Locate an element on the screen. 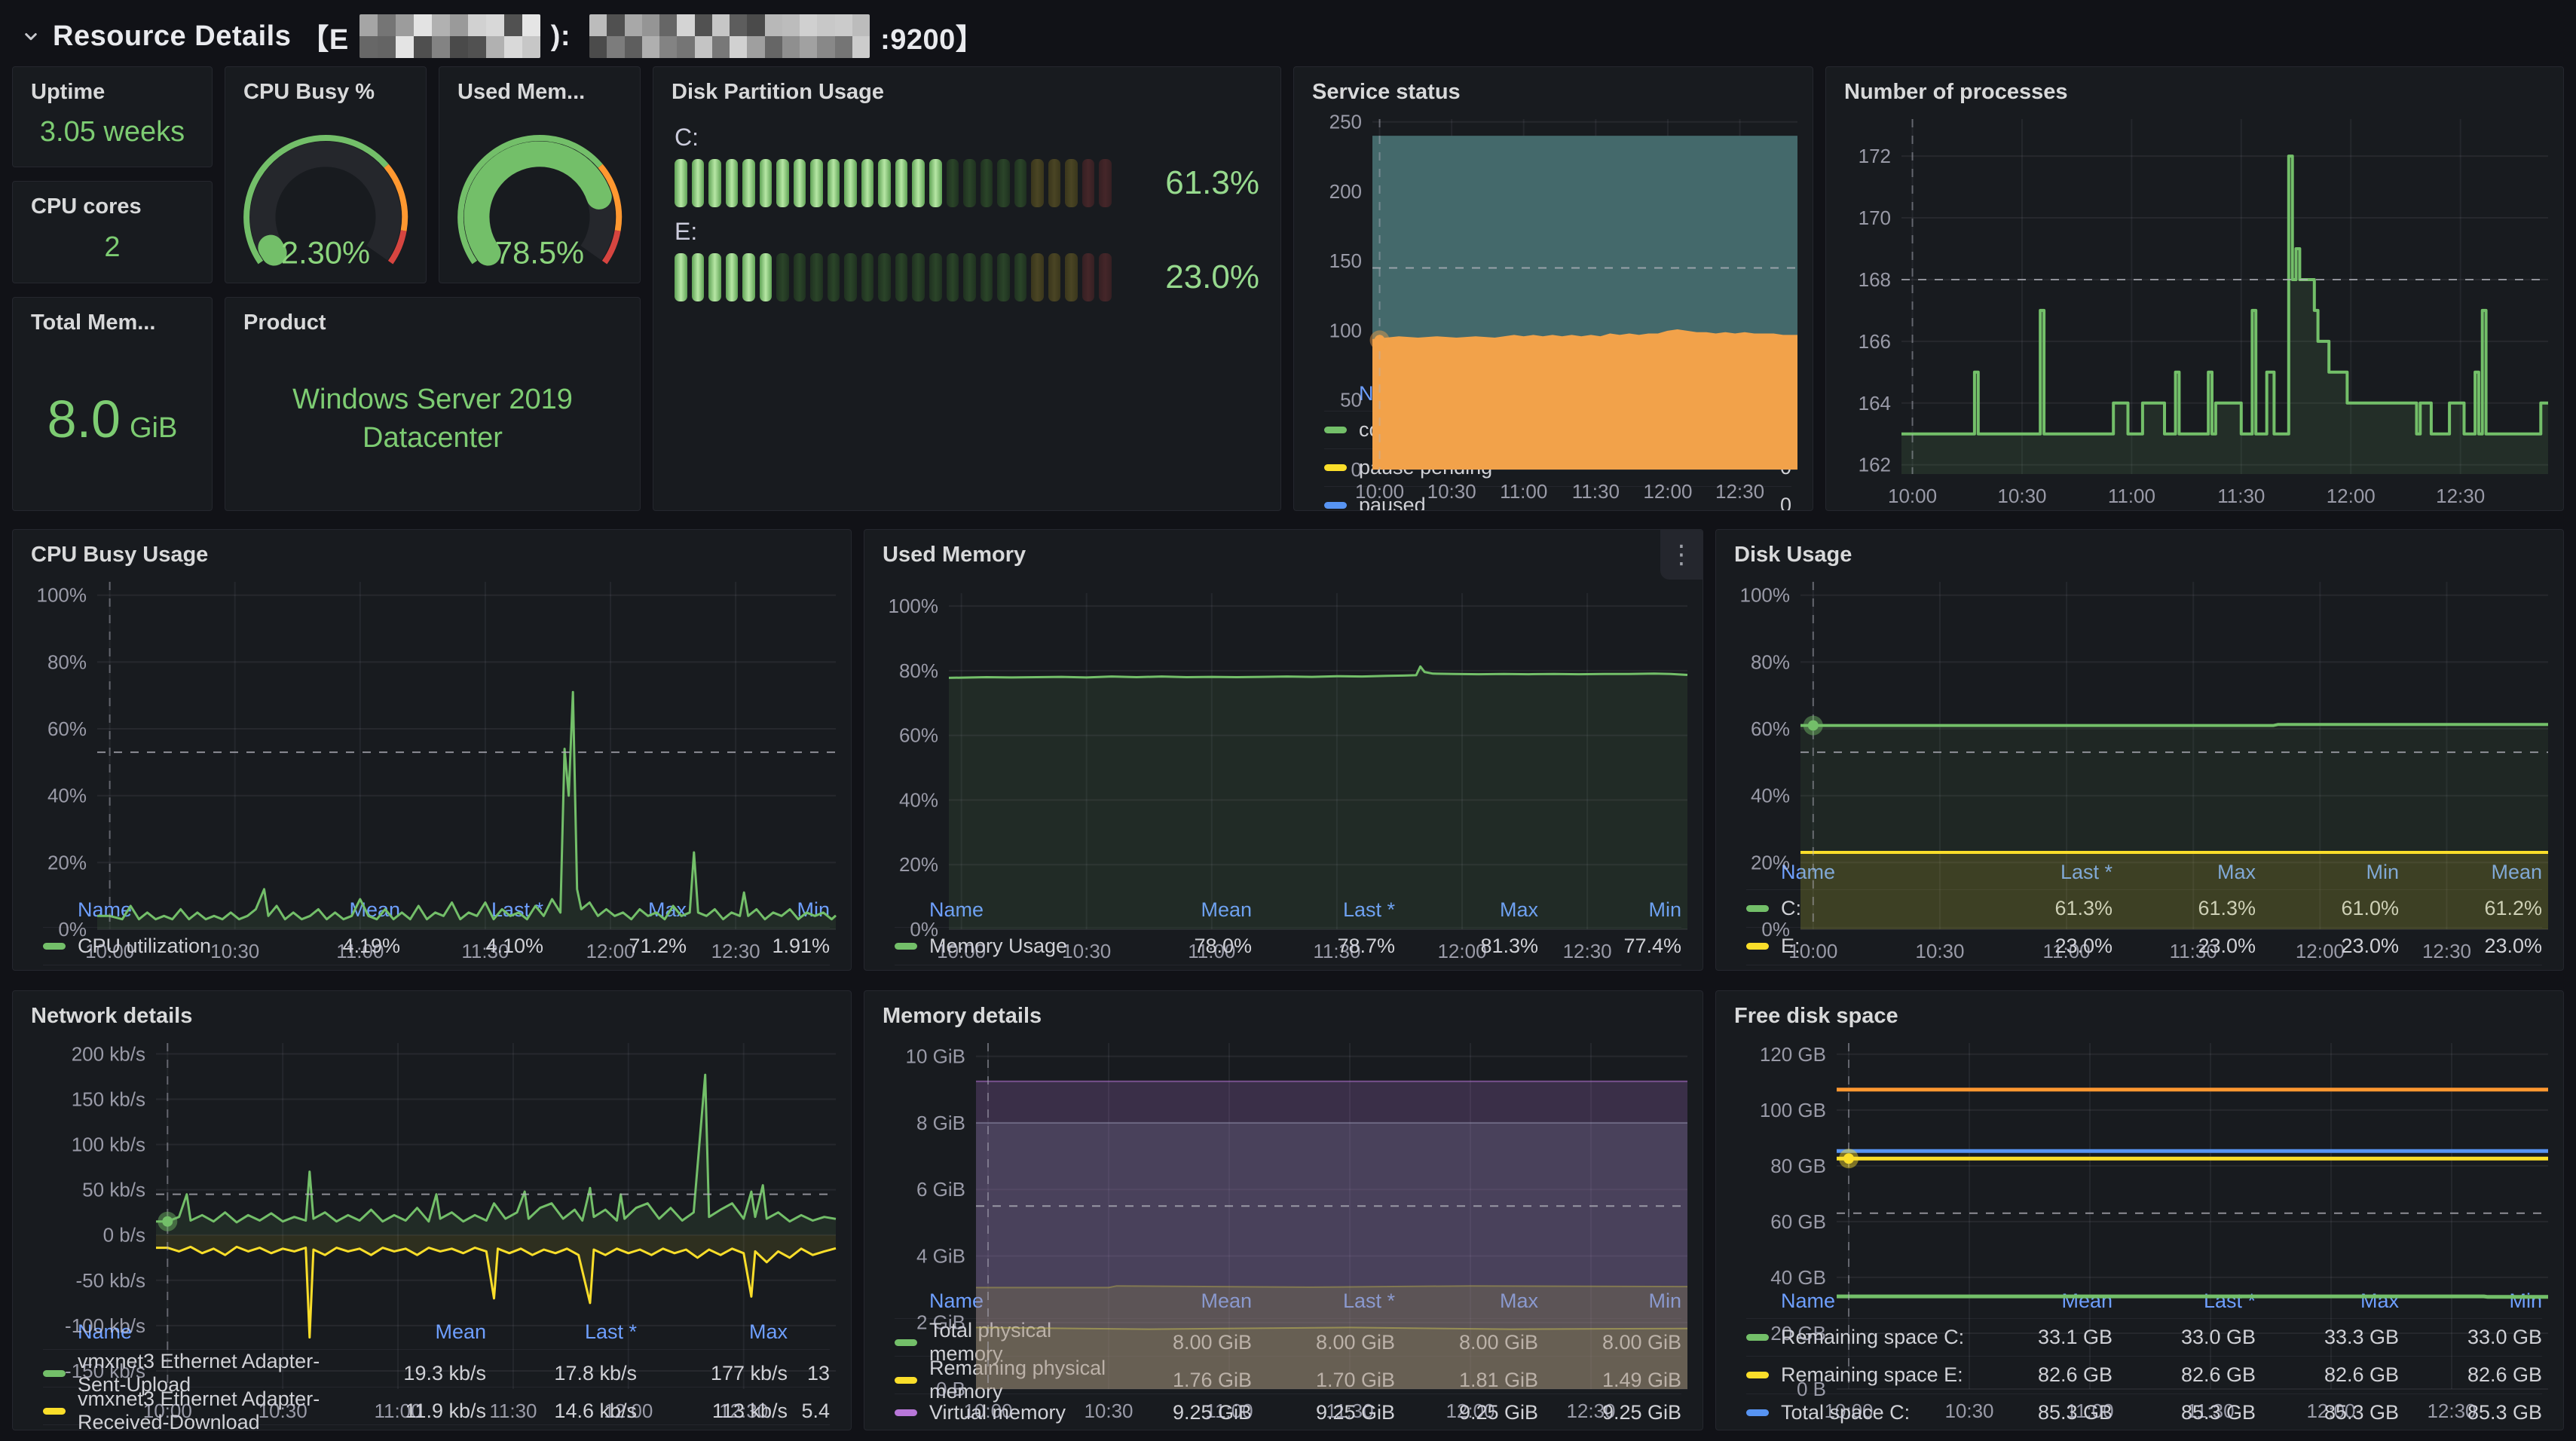 This screenshot has width=2576, height=1441. legend-series-name: Remaining space E: is located at coordinates (1857, 1375).